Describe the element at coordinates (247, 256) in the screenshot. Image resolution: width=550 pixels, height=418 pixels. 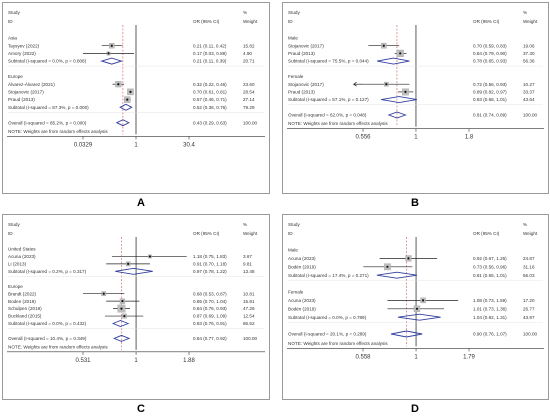
I see `weight-value: 3.67` at that location.